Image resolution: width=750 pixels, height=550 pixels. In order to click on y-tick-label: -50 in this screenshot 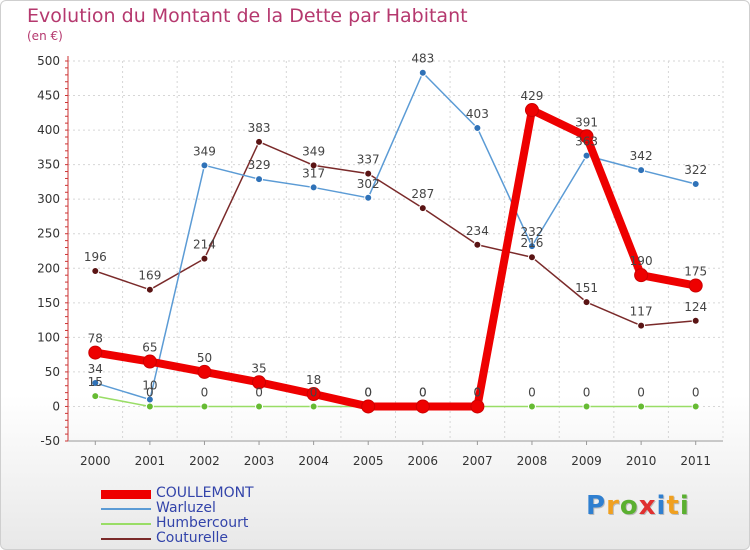, I will do `click(50, 441)`.